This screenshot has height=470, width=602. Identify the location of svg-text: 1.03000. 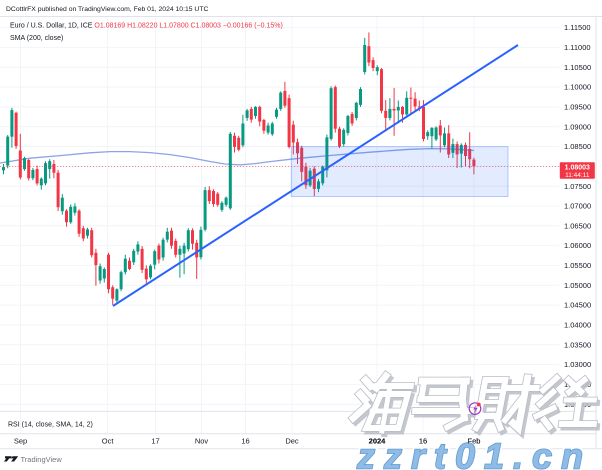
(577, 364).